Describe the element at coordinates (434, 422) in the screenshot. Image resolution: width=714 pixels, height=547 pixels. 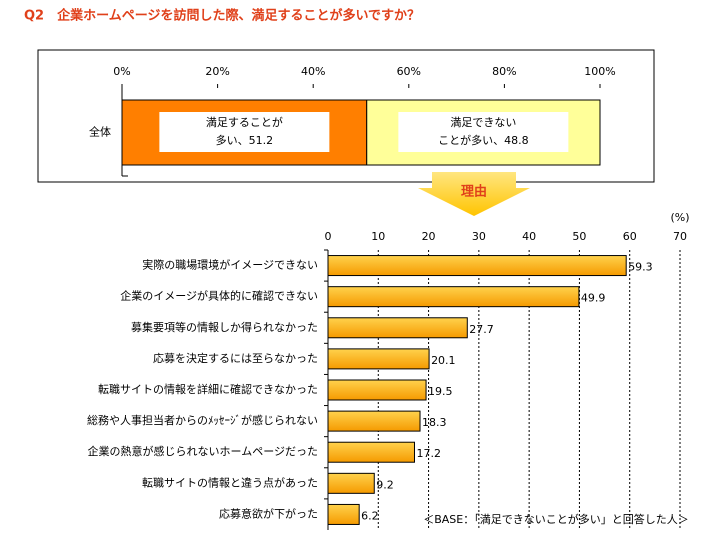
I see `value-label: 18.3` at that location.